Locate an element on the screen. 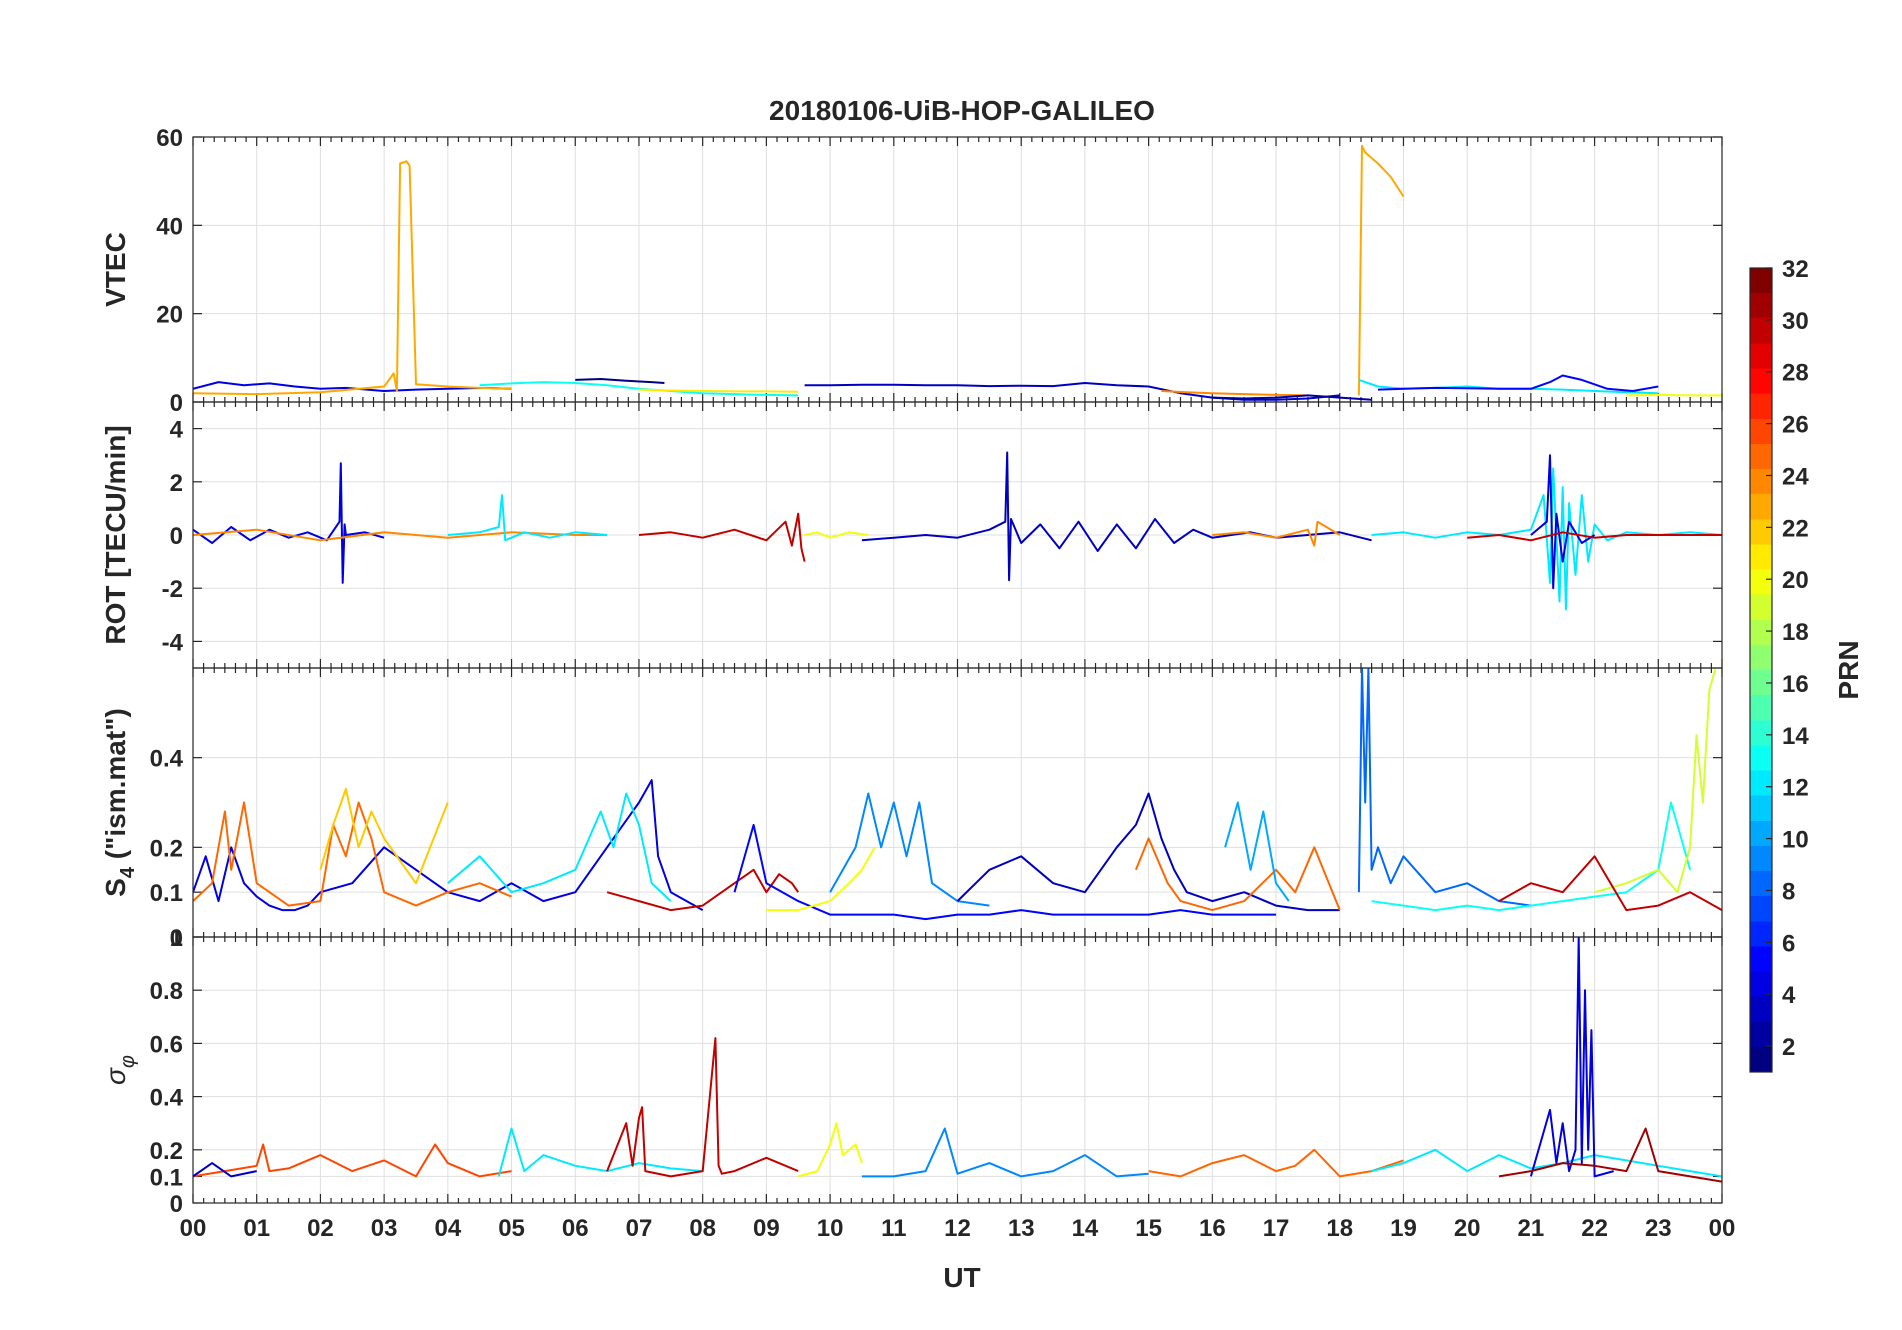 The height and width of the screenshot is (1330, 1902). y-axis-label: S4 ("ism.mat") is located at coordinates (119, 802).